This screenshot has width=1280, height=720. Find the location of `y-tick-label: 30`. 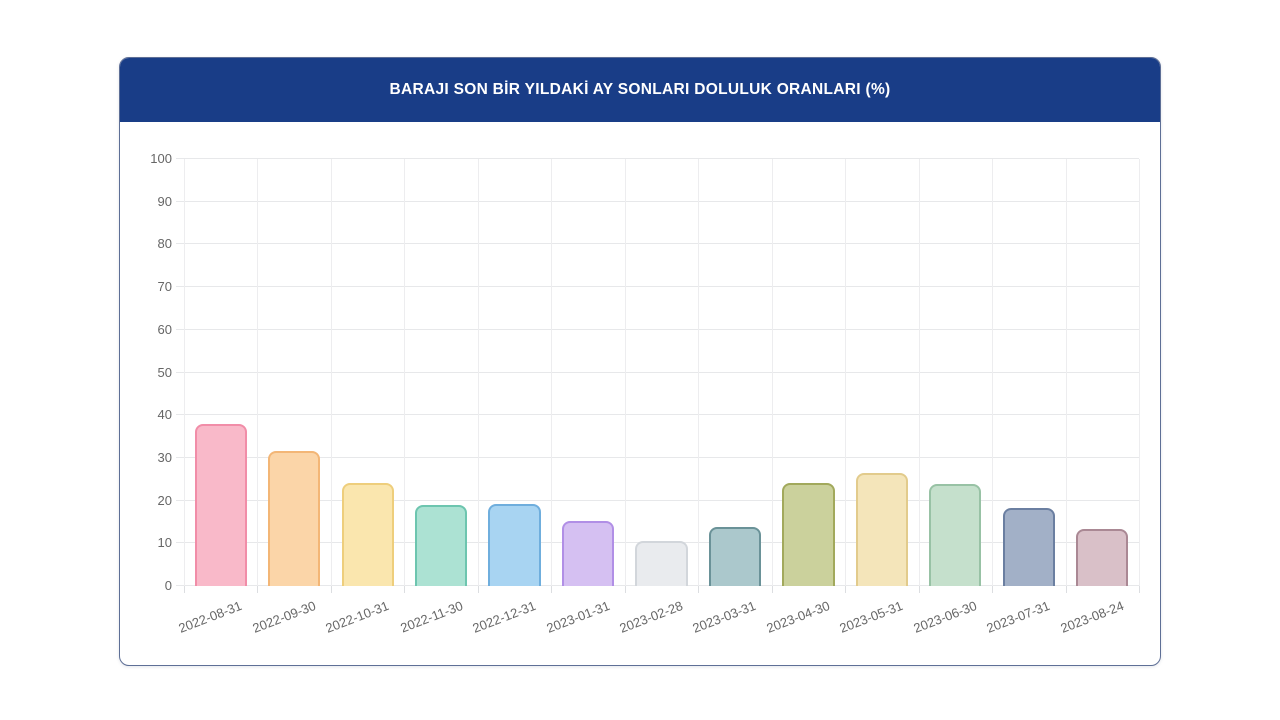

y-tick-label: 30 is located at coordinates (164, 457).